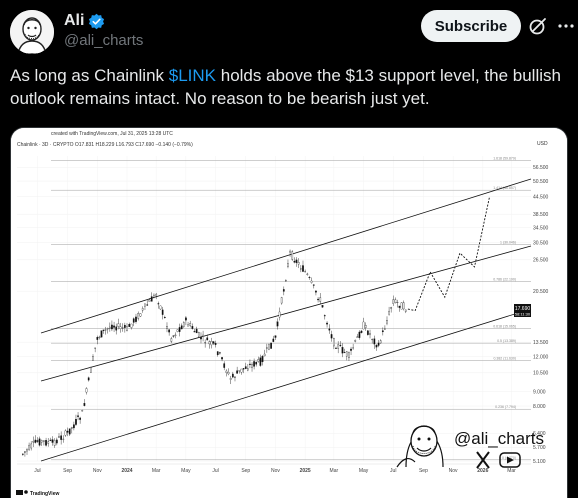 This screenshot has width=578, height=498. Describe the element at coordinates (539, 462) in the screenshot. I see `y-tick-label: 5.100` at that location.